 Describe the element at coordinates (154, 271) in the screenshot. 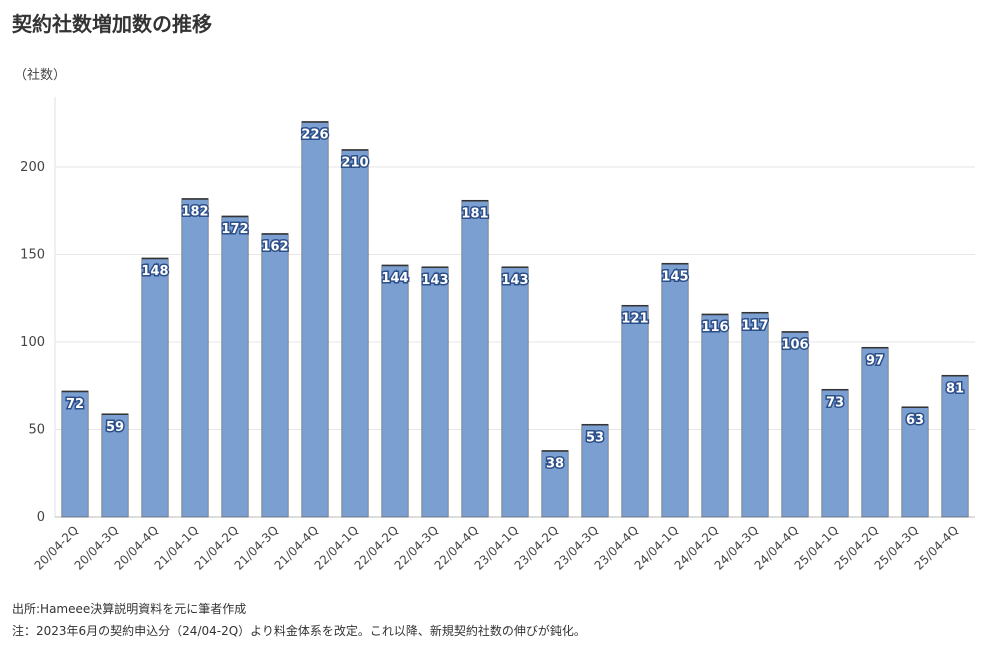

I see `data-label: 148` at that location.